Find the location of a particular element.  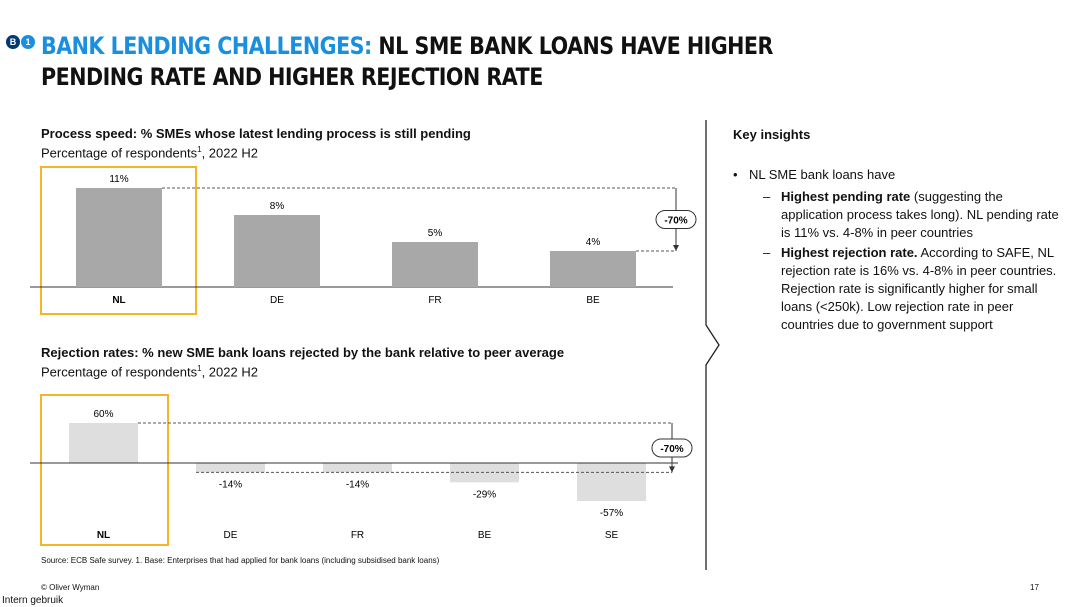

data-label-fr: 5% is located at coordinates (435, 233).